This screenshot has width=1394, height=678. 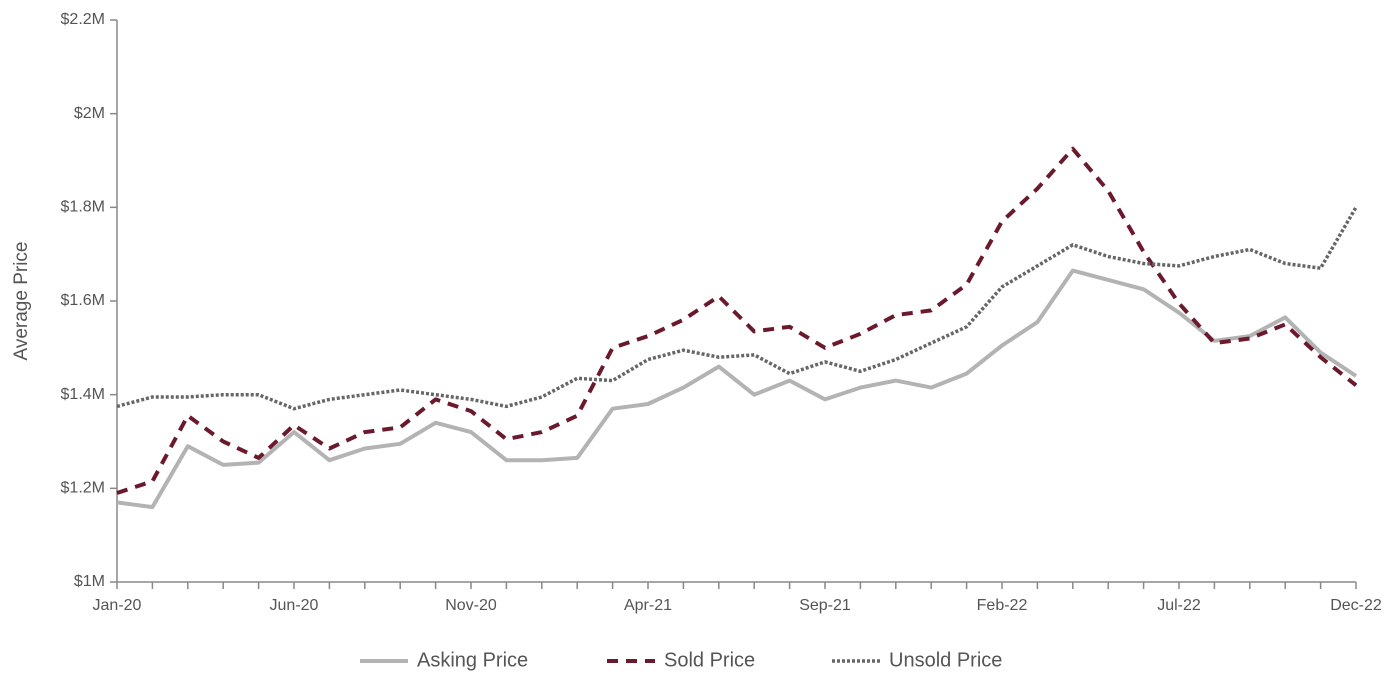 What do you see at coordinates (709, 660) in the screenshot?
I see `legend-label: Sold Price` at bounding box center [709, 660].